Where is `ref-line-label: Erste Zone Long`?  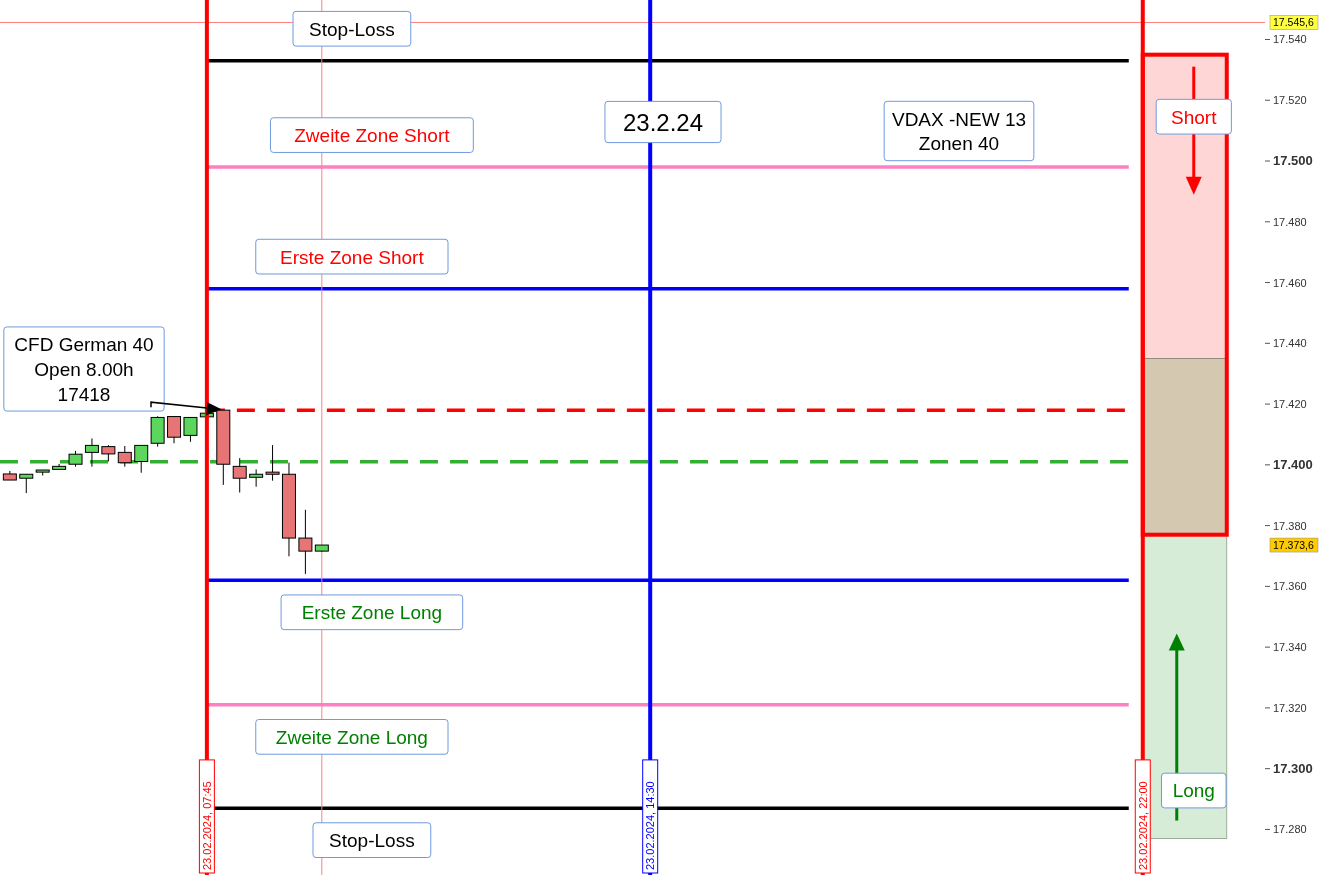
ref-line-label: Erste Zone Long is located at coordinates (372, 613).